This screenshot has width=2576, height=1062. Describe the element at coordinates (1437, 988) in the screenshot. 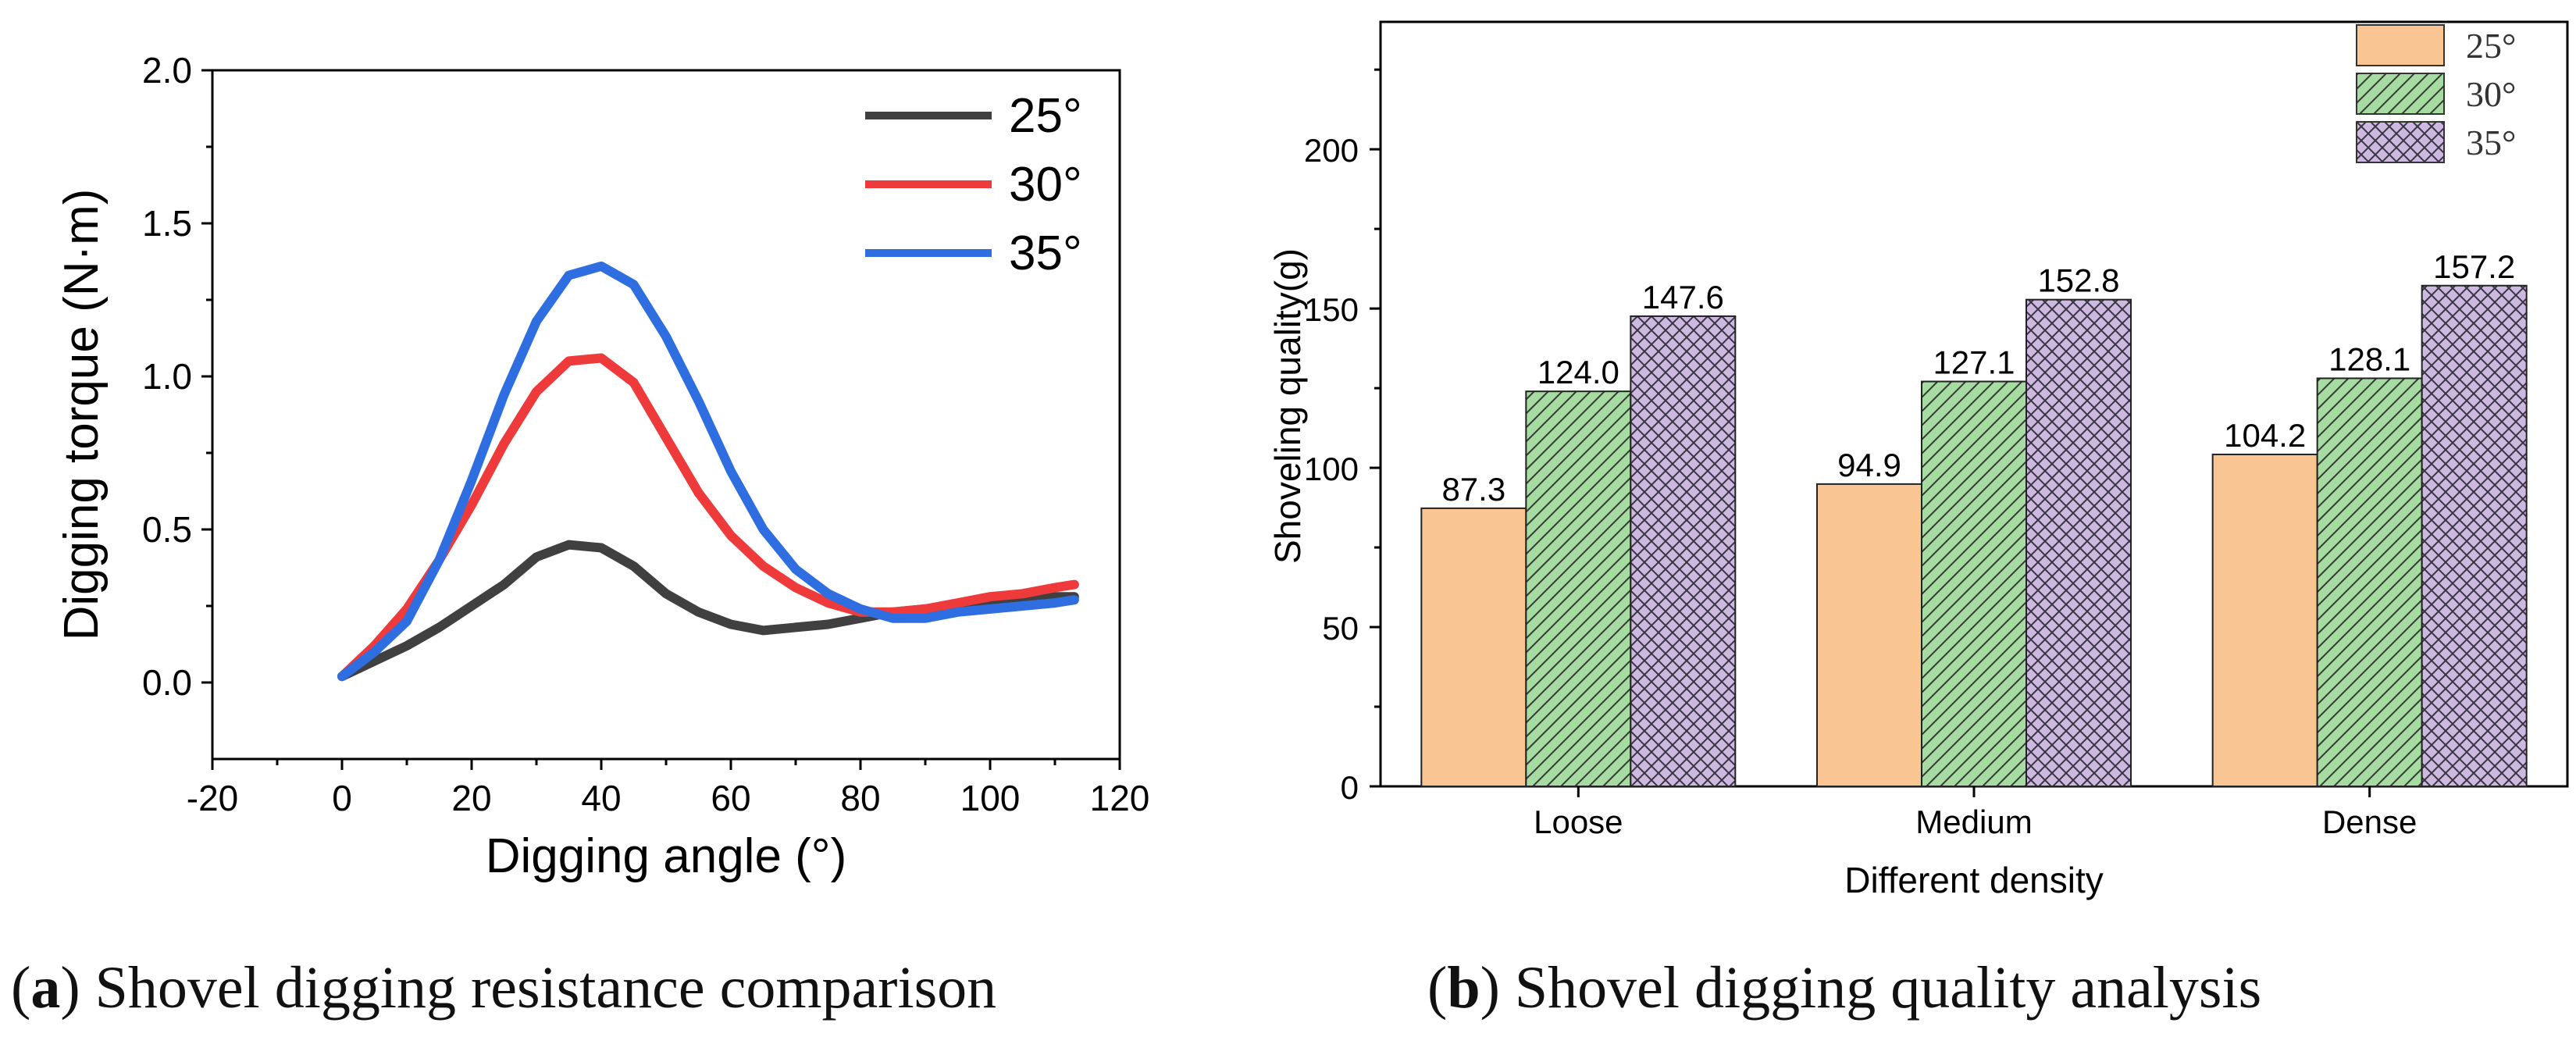

I see `caption-b-open: (` at that location.